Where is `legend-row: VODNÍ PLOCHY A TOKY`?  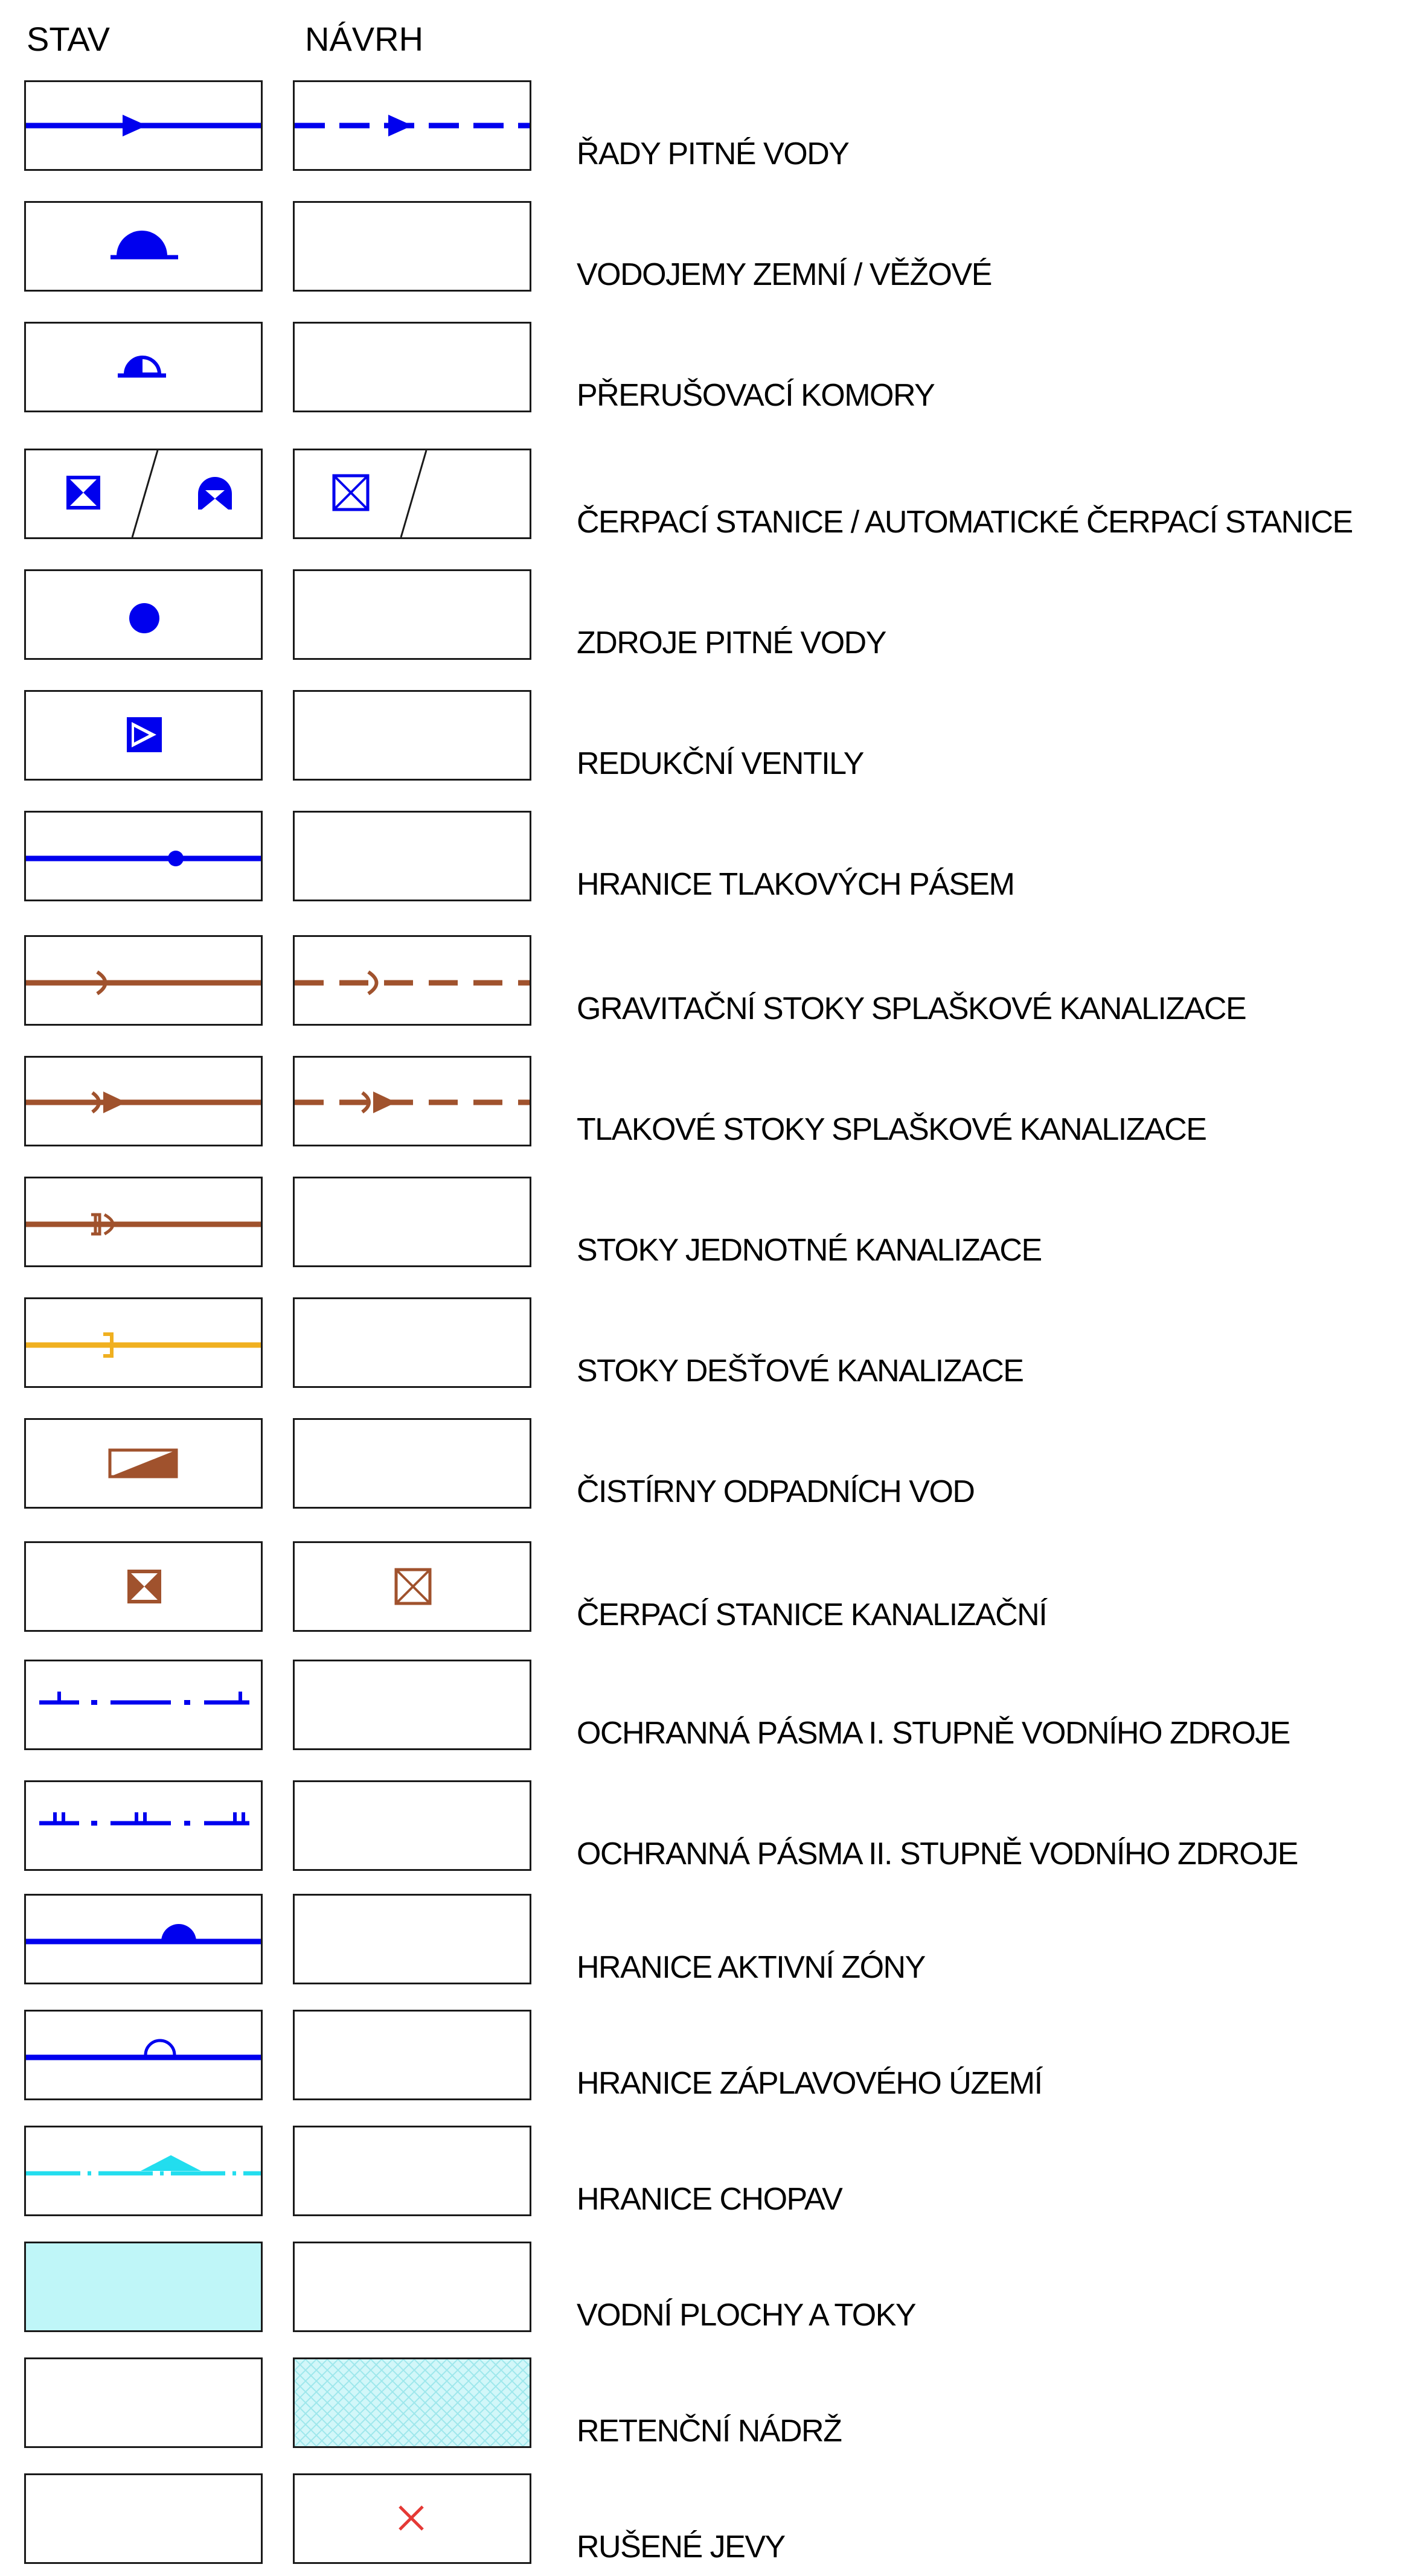
legend-row: VODNÍ PLOCHY A TOKY is located at coordinates (708, 2293).